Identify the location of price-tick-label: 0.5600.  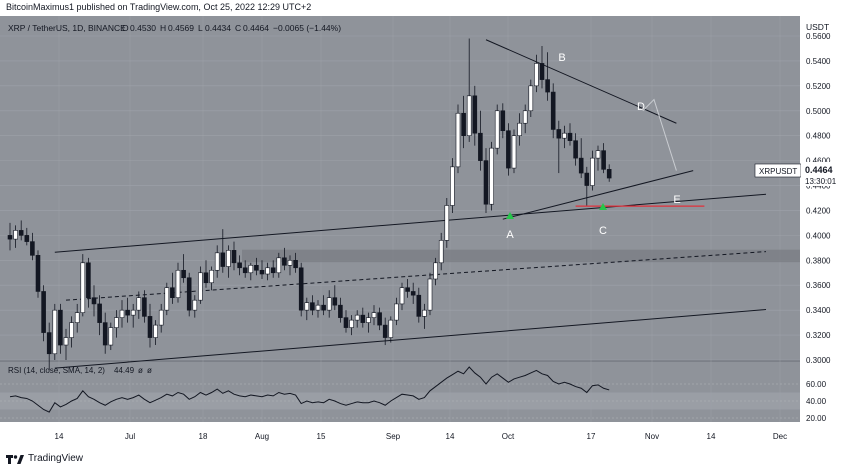
(818, 36).